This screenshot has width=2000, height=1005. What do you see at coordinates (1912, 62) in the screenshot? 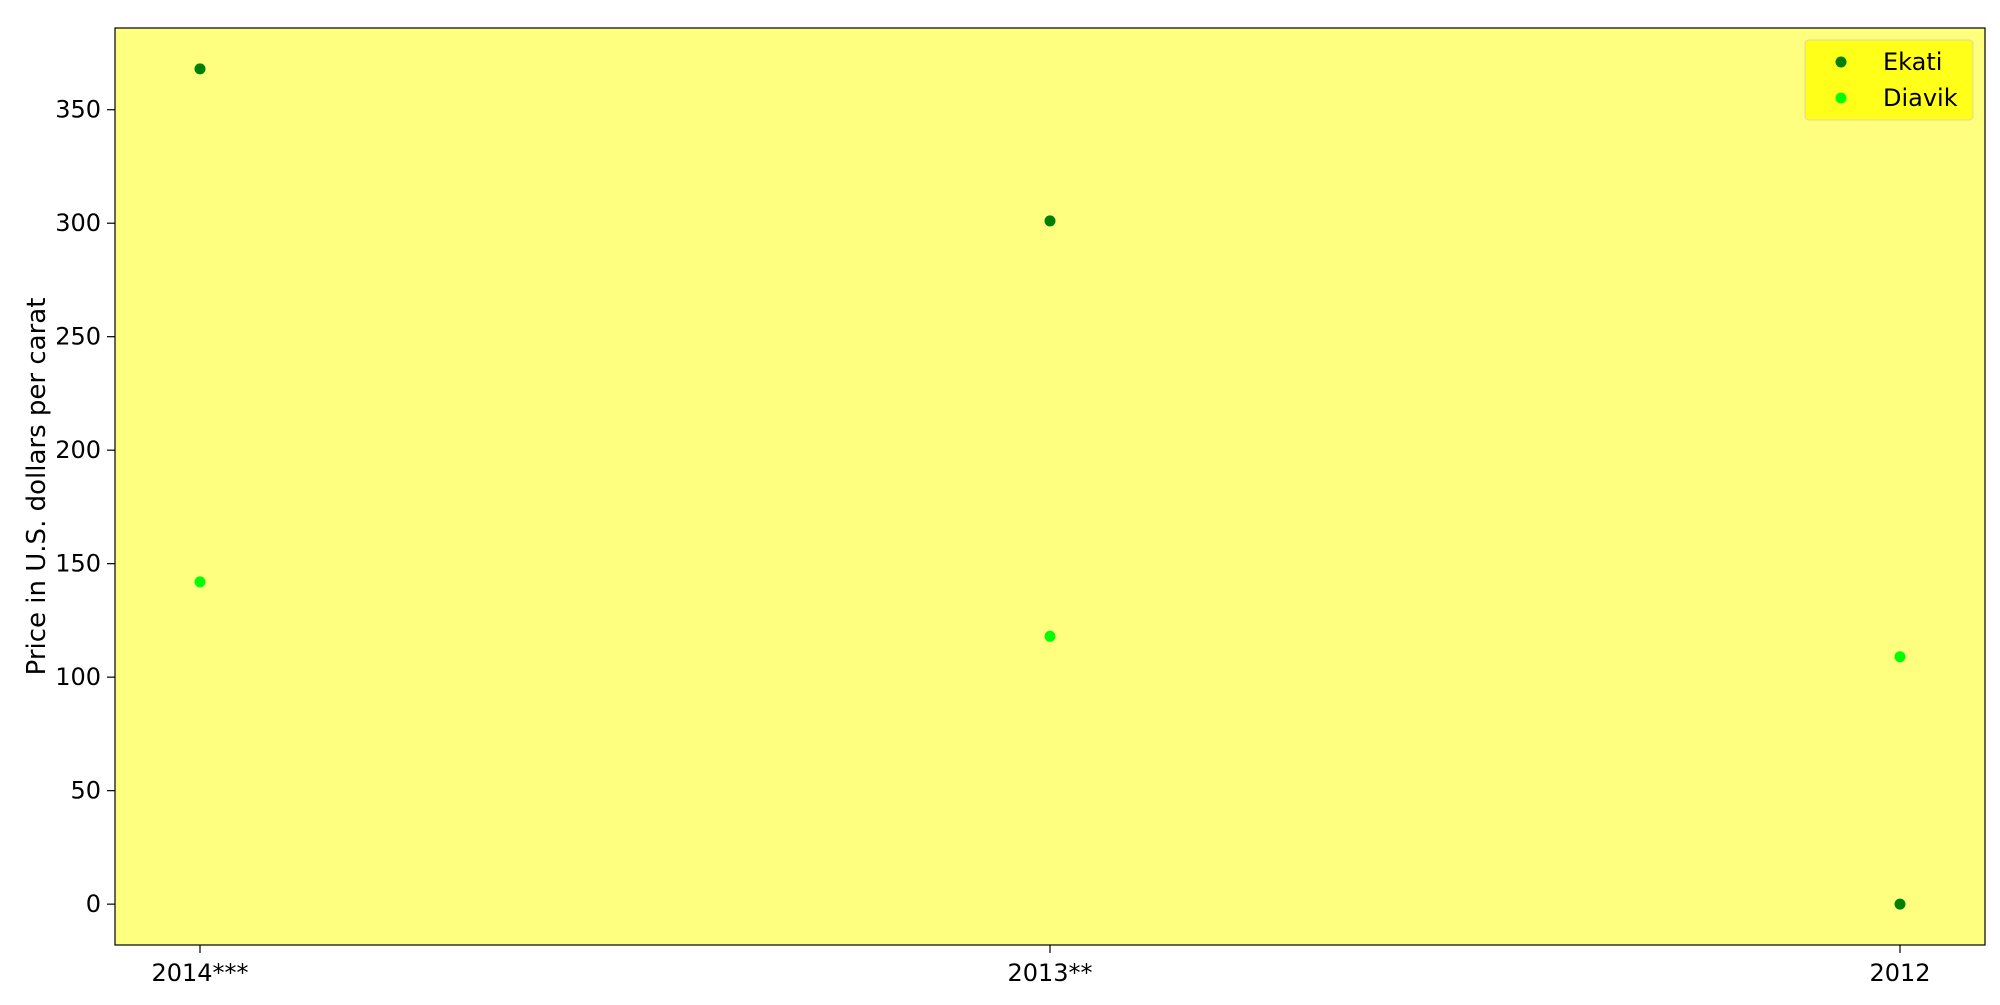
I see `legend-label-ekati: Ekati` at bounding box center [1912, 62].